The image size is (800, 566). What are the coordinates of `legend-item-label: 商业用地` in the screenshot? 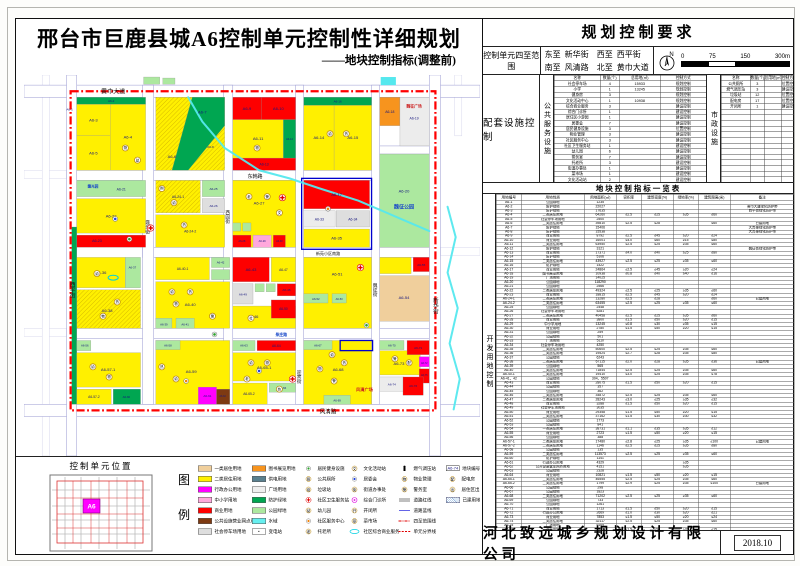 It's located at (223, 510).